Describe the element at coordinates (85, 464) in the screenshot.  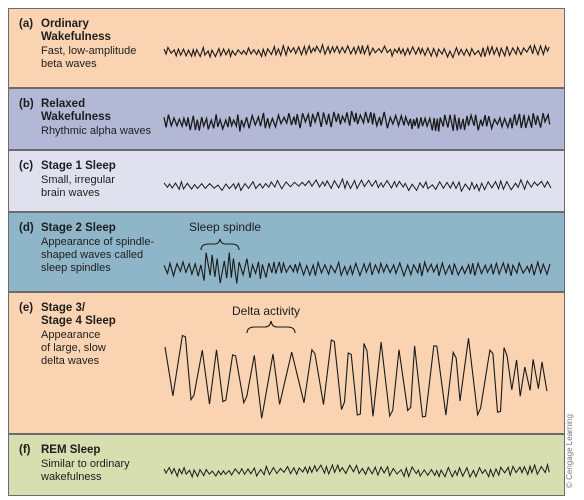
I see `desc-line: Similar to ordinary` at that location.